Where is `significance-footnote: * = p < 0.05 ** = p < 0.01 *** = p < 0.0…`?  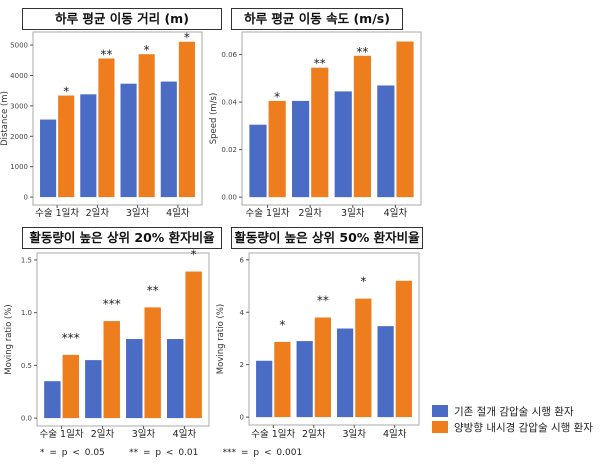
significance-footnote: * = p < 0.05 ** = p < 0.01 *** = p < 0.0… is located at coordinates (171, 453).